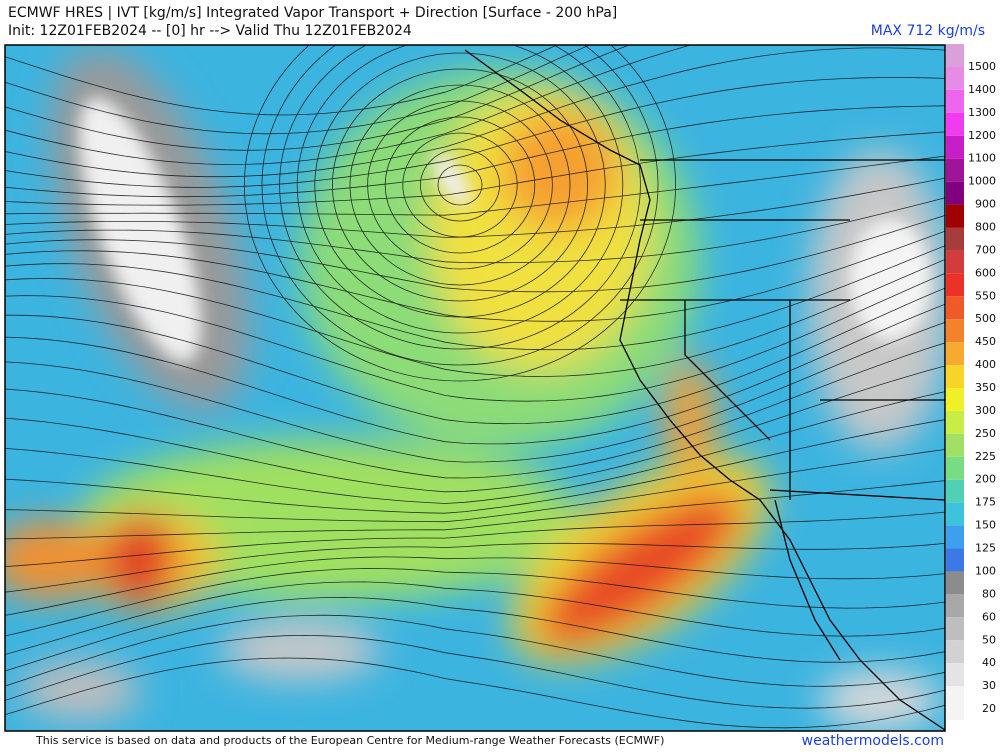 This screenshot has height=754, width=1000. I want to click on colorbar-label: 900, so click(985, 204).